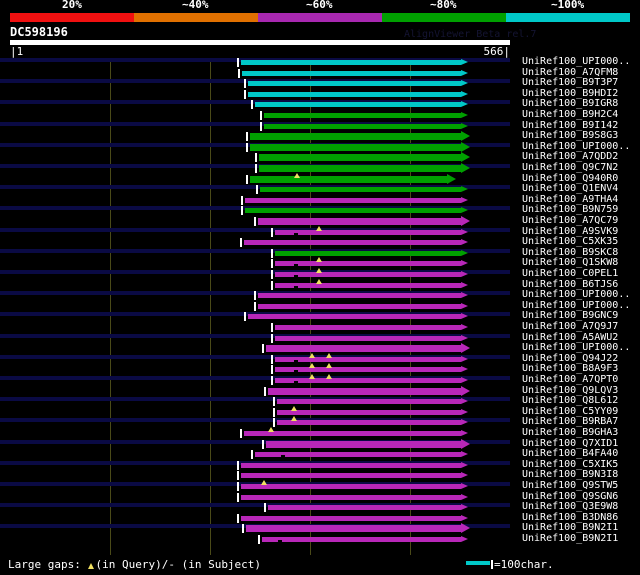 The image size is (640, 575). I want to click on hit-row: UniRef100_B9GHA3, so click(320, 433).